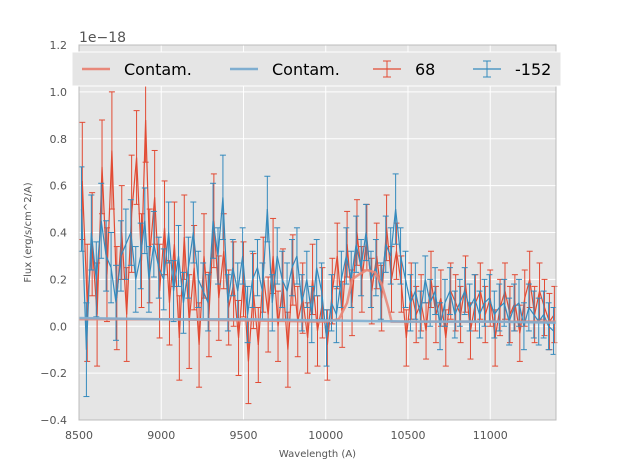 This screenshot has width=617, height=467. Describe the element at coordinates (28, 232) in the screenshot. I see `y-axis-label: Flux (erg/s/cm^2/A)` at that location.